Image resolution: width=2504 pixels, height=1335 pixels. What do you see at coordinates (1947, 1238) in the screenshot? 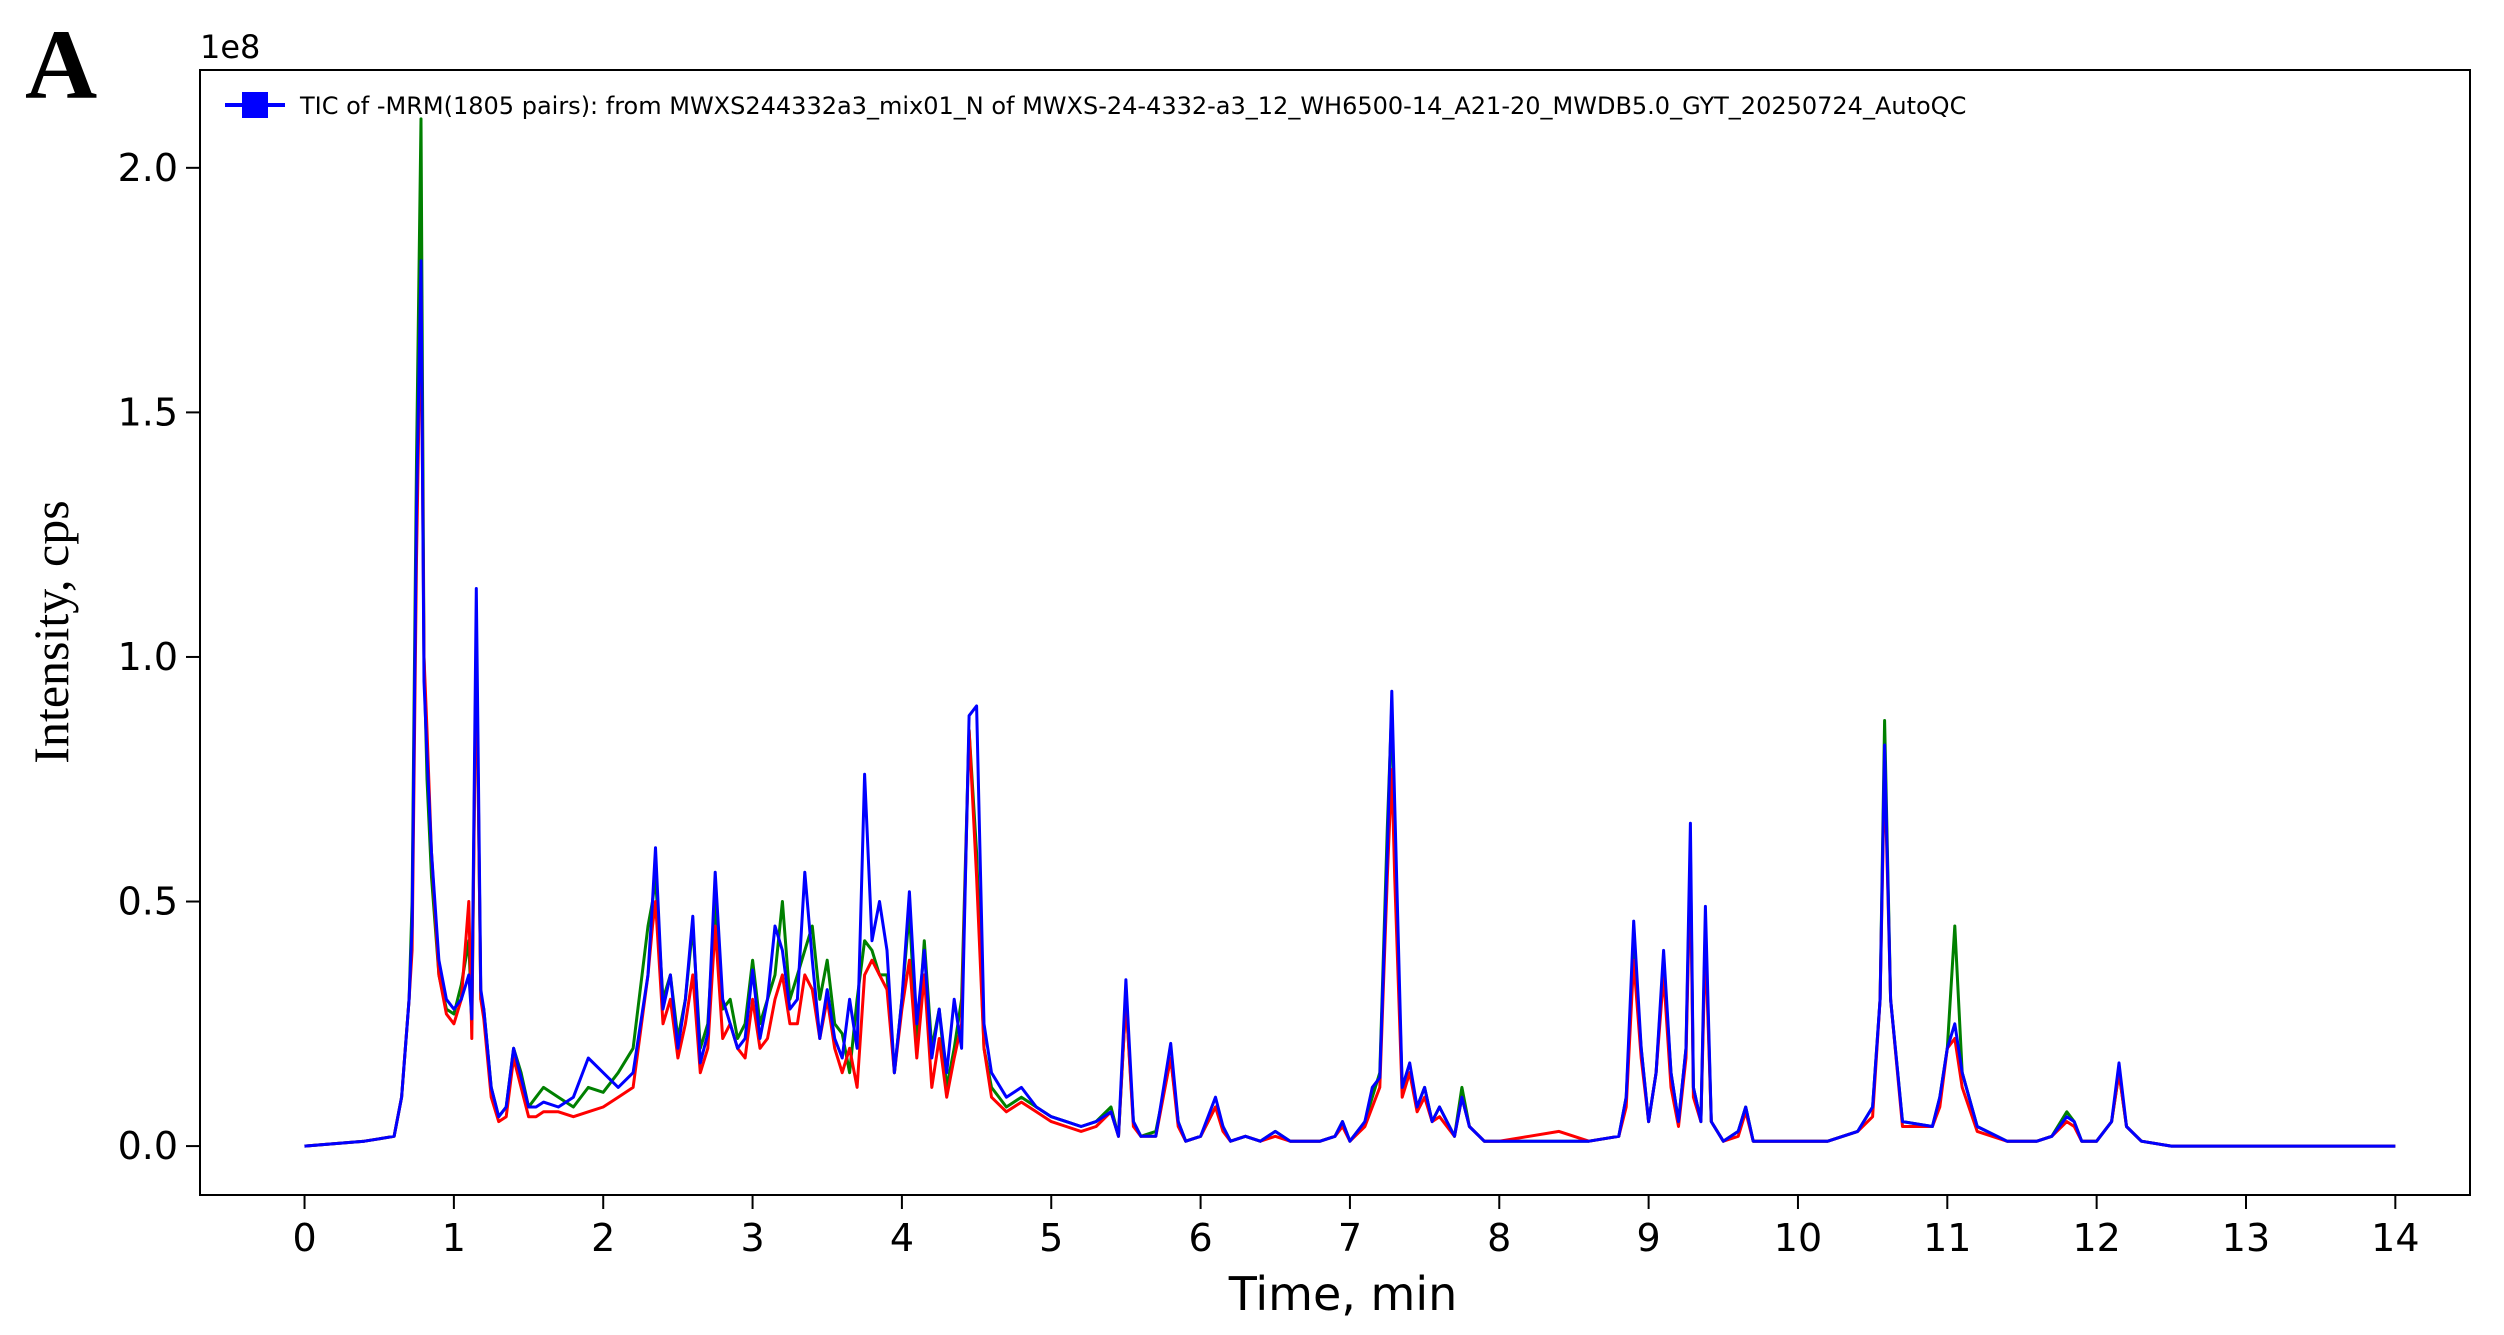
I see `x-tick-label: 11` at bounding box center [1947, 1238].